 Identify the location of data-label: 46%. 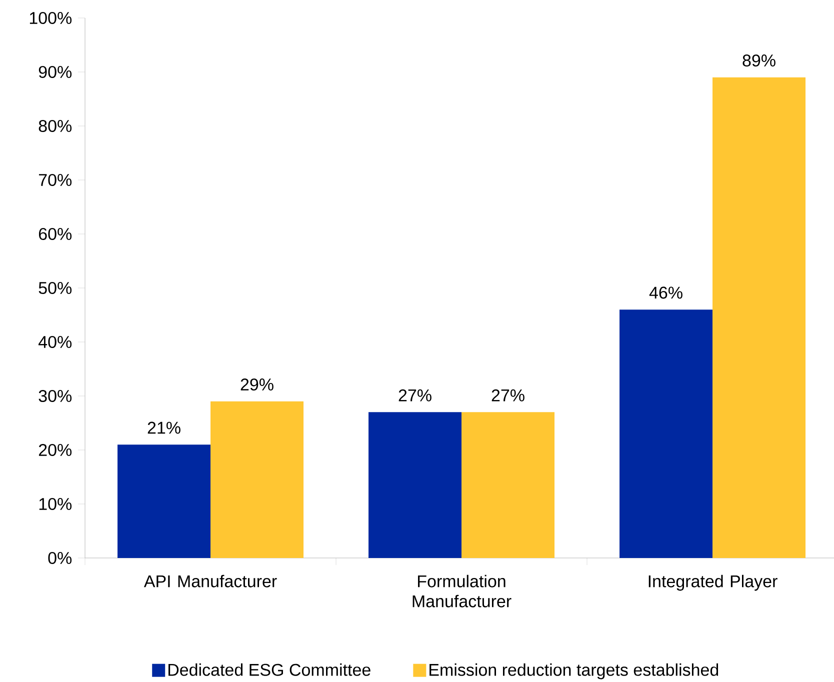
(665, 292).